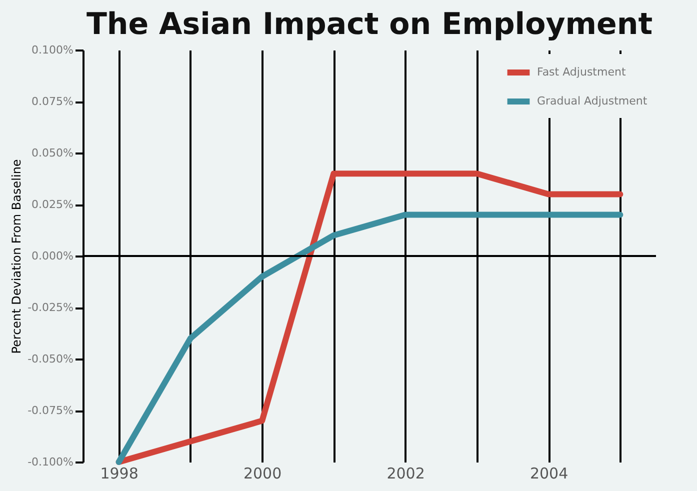  What do you see at coordinates (53, 50) in the screenshot?
I see `y-tick-label: 0.100%` at bounding box center [53, 50].